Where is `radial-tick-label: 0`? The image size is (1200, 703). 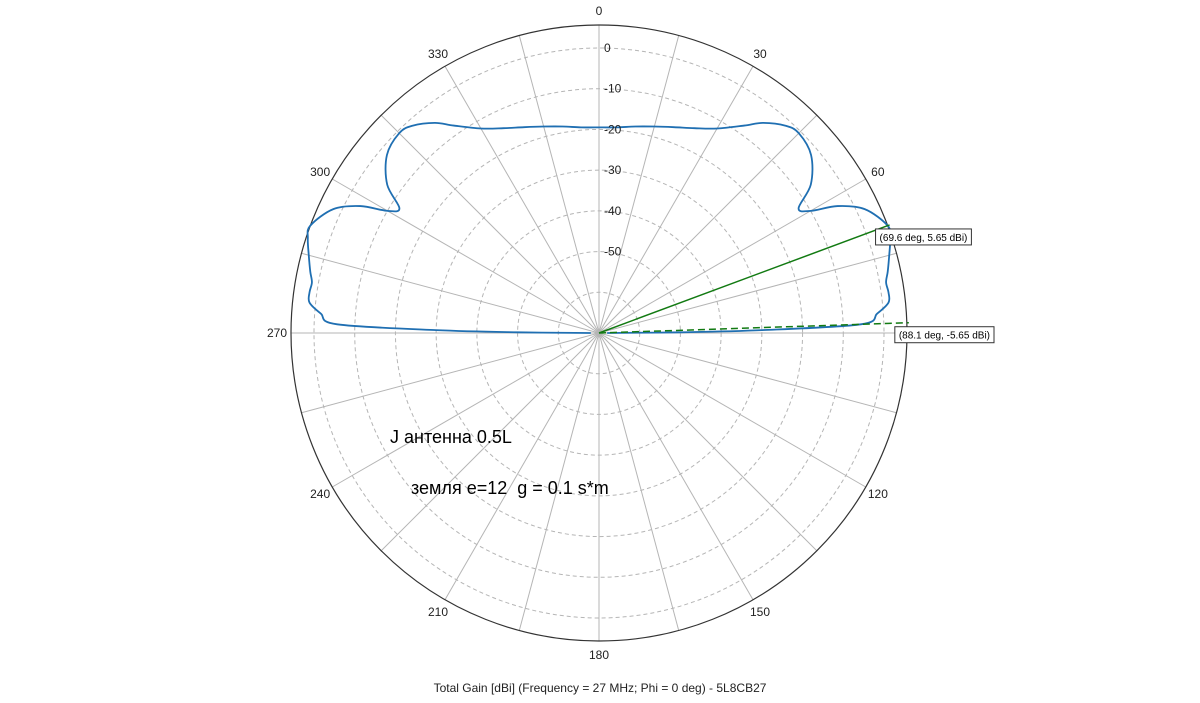
radial-tick-label: 0 is located at coordinates (607, 48).